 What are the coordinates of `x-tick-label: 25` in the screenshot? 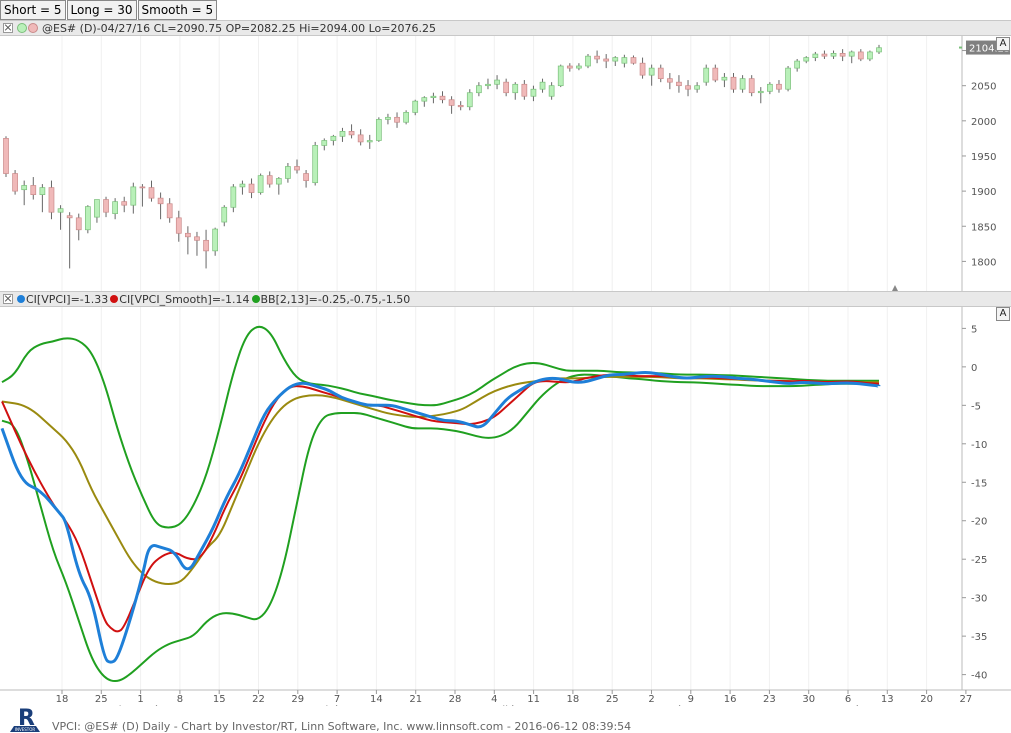 It's located at (612, 699).